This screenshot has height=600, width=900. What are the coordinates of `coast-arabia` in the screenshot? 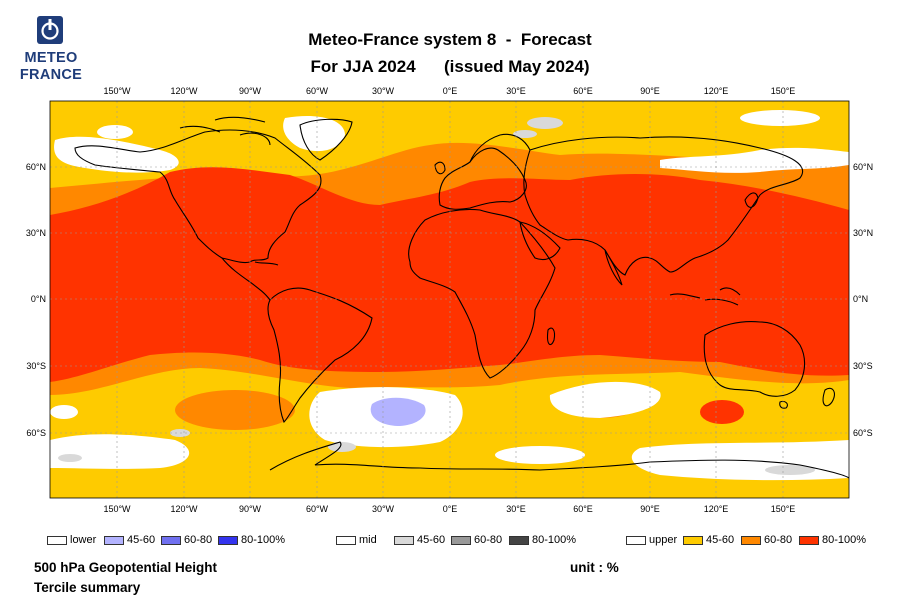 It's located at (540, 241).